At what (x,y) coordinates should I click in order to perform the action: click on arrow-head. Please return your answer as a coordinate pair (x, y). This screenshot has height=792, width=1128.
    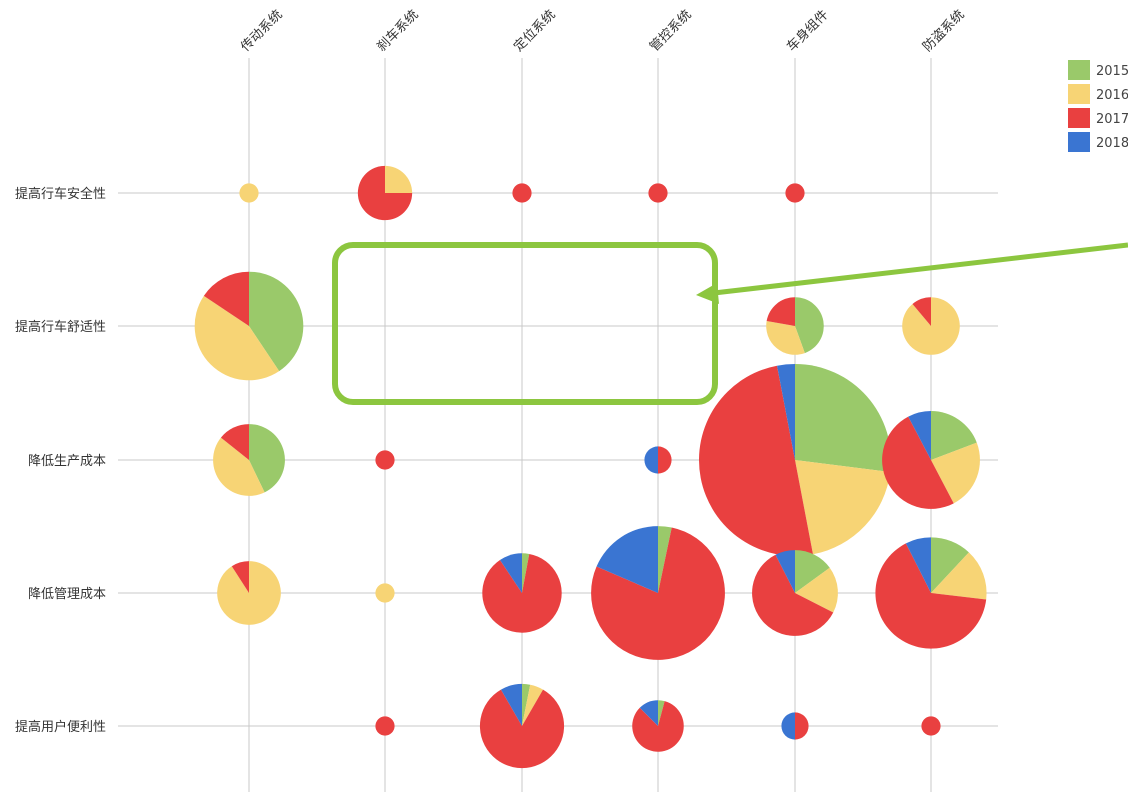
    Looking at the image, I should click on (707, 293).